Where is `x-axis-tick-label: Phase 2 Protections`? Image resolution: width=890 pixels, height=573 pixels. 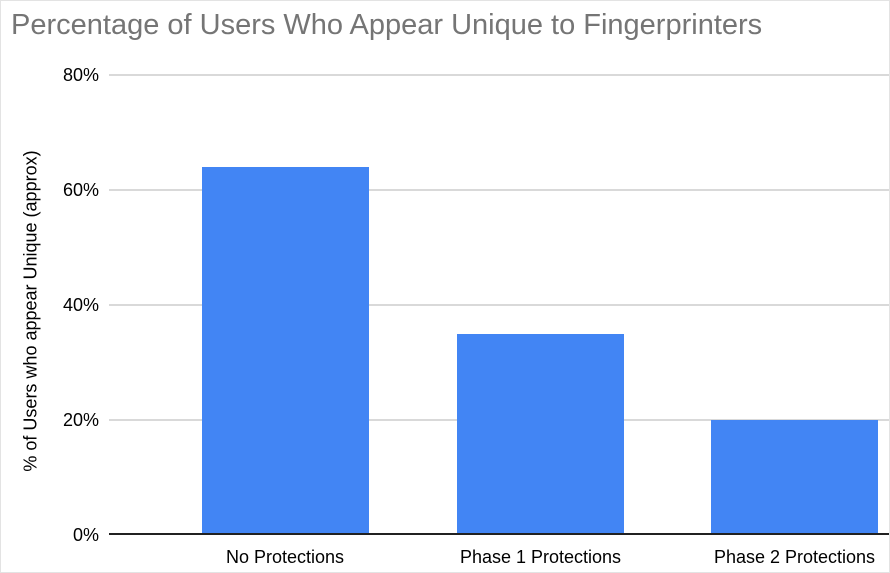
x-axis-tick-label: Phase 2 Protections is located at coordinates (794, 557).